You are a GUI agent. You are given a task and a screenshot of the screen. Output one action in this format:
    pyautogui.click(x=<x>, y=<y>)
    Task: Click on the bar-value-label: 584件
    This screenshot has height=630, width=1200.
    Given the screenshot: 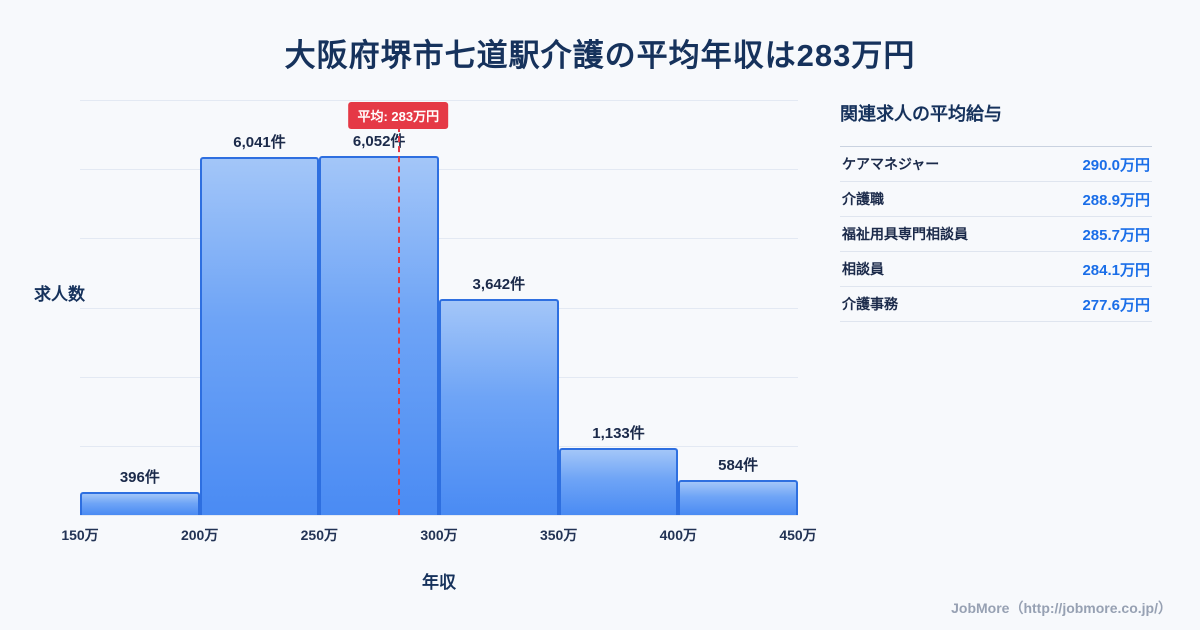 What is the action you would take?
    pyautogui.click(x=738, y=466)
    